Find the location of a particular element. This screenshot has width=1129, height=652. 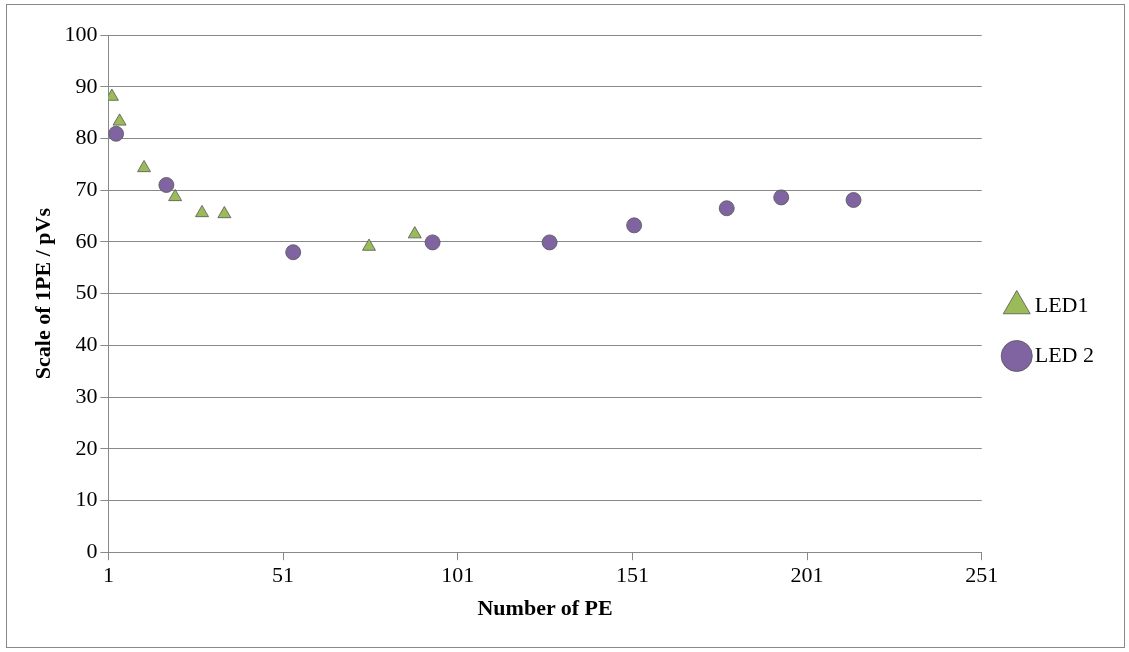

x-tick-label: 1 is located at coordinates (108, 575).